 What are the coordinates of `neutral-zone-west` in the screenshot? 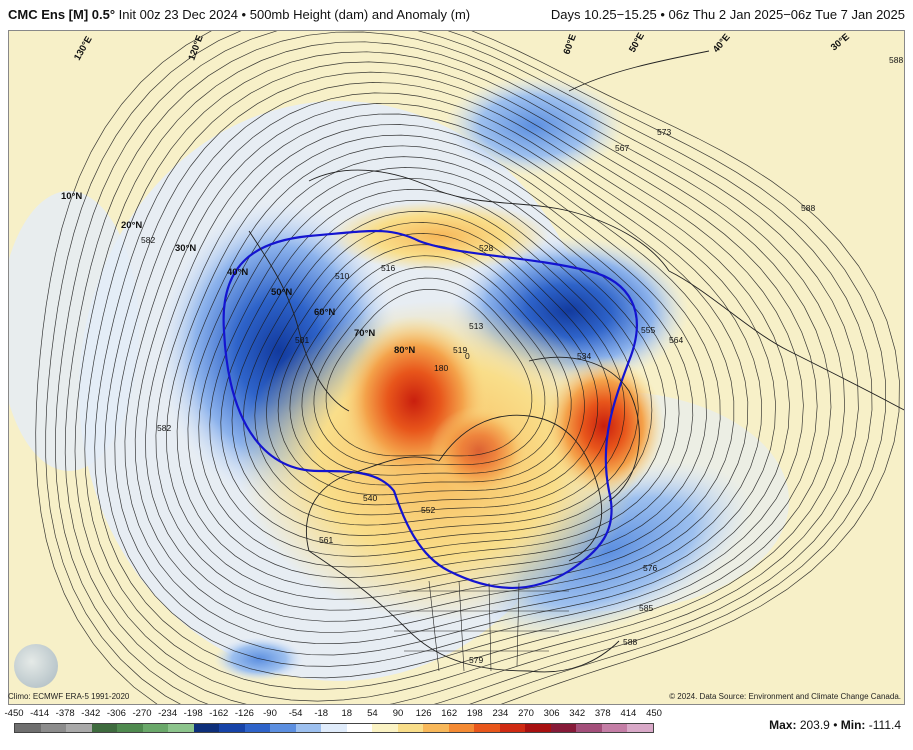 It's located at (74, 331).